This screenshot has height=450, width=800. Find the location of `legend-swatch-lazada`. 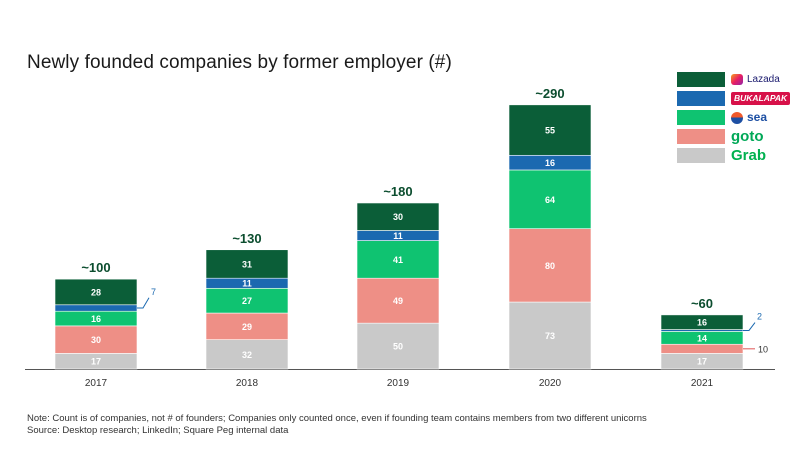

legend-swatch-lazada is located at coordinates (701, 79).